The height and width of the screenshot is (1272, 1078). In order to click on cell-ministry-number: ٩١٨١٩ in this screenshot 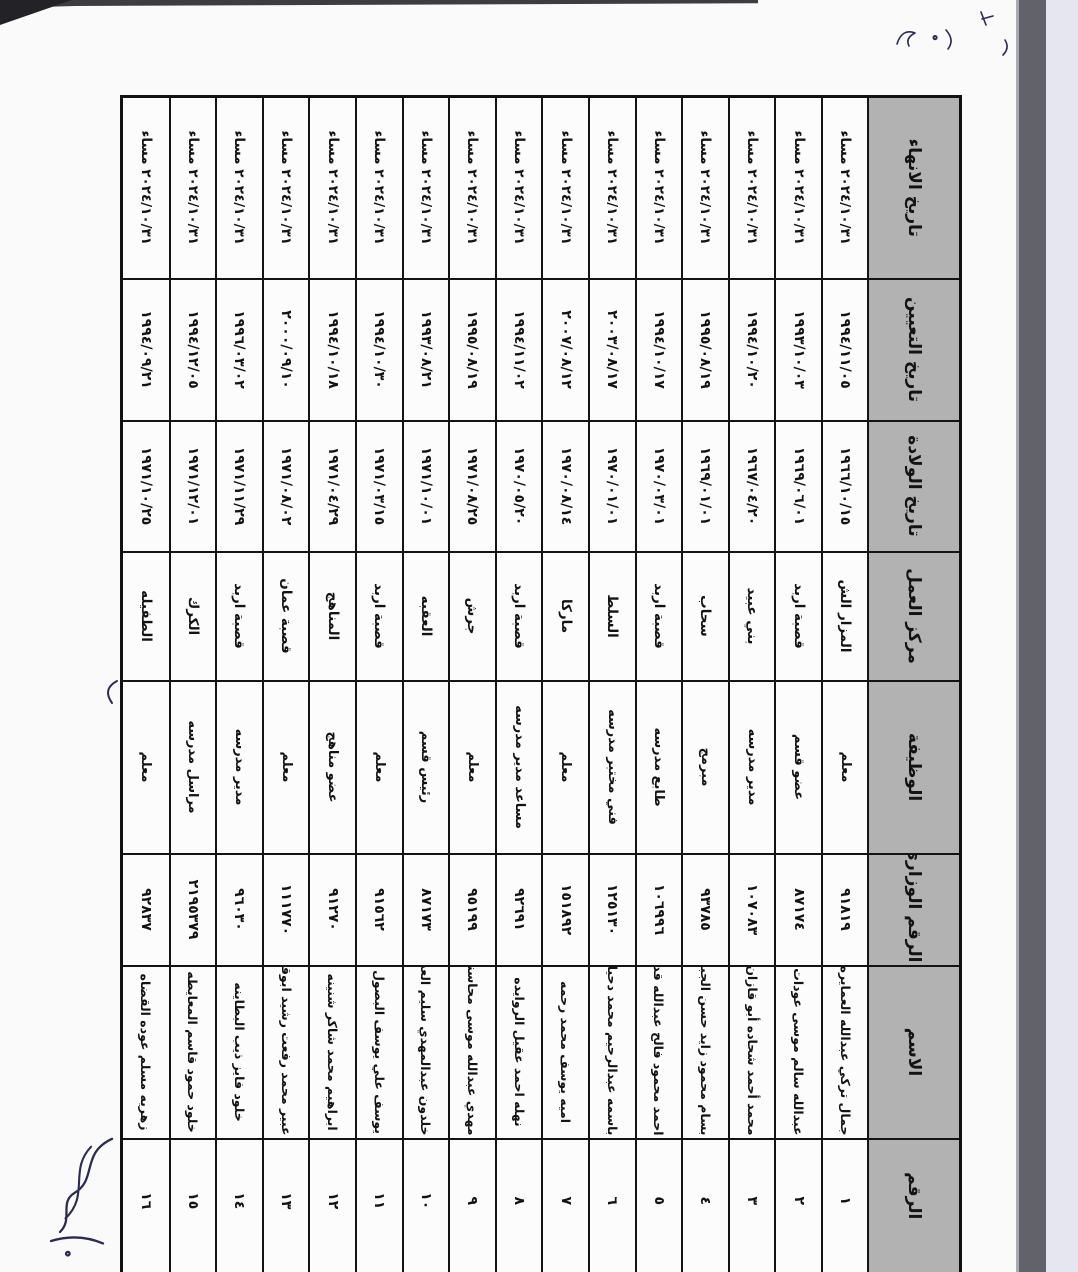, I will do `click(845, 909)`.